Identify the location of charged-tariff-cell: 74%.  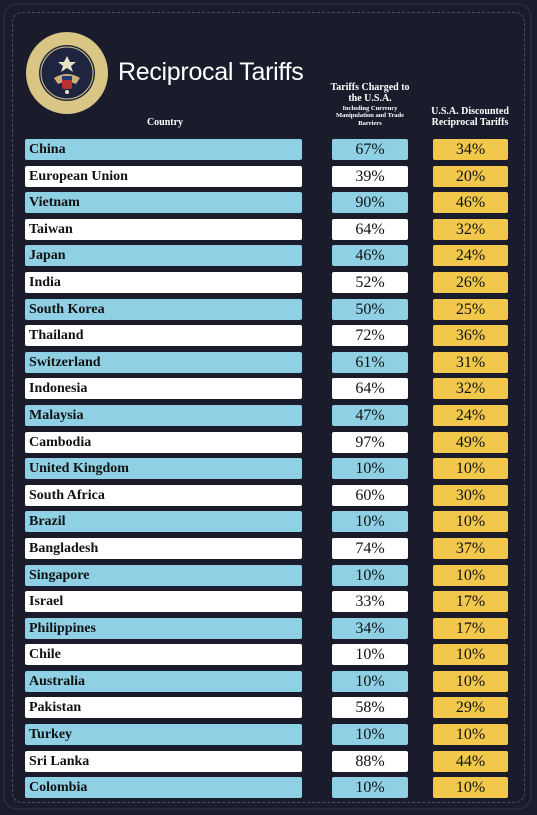
(370, 548).